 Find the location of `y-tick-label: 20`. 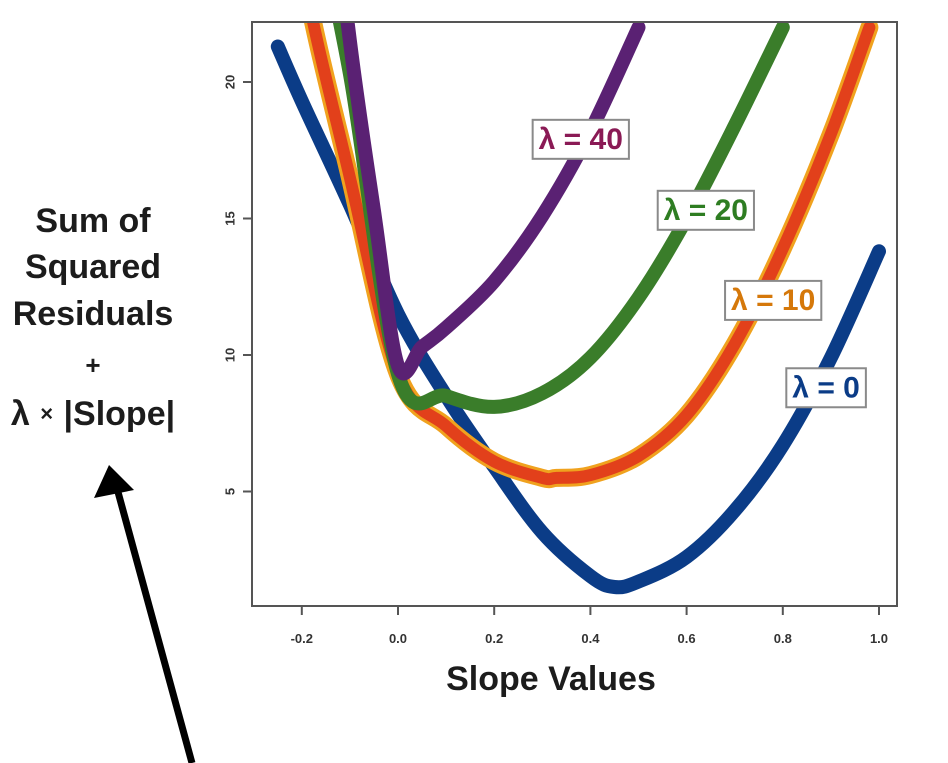

y-tick-label: 20 is located at coordinates (230, 82).